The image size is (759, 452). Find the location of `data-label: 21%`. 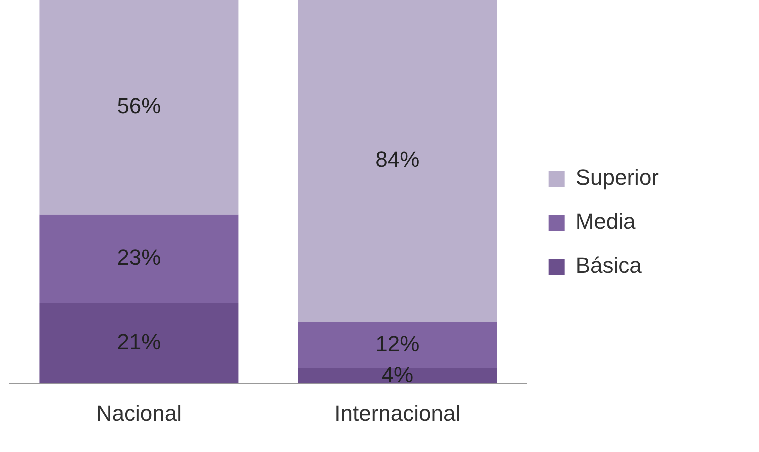

data-label: 21% is located at coordinates (139, 341).